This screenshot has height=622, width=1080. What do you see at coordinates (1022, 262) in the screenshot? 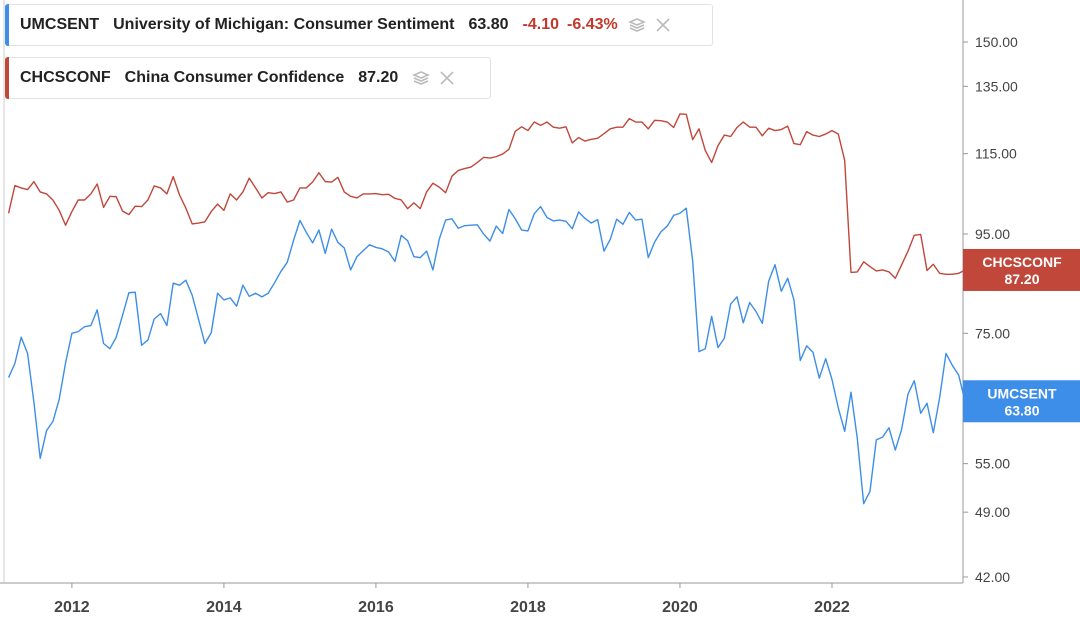
I see `tag-name: CHCSCONF` at bounding box center [1022, 262].